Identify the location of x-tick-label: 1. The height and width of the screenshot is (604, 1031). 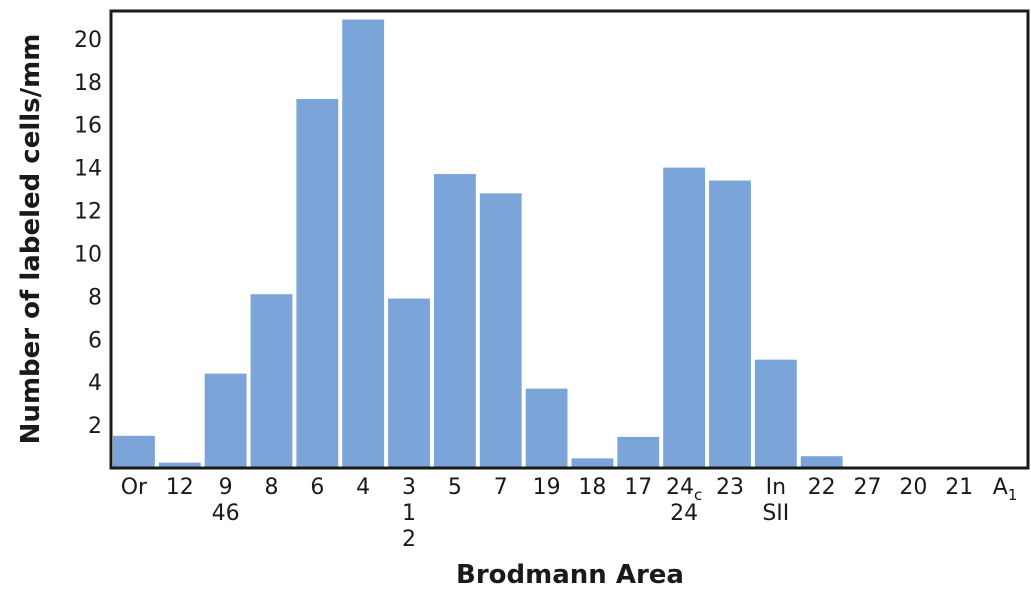
(409, 513).